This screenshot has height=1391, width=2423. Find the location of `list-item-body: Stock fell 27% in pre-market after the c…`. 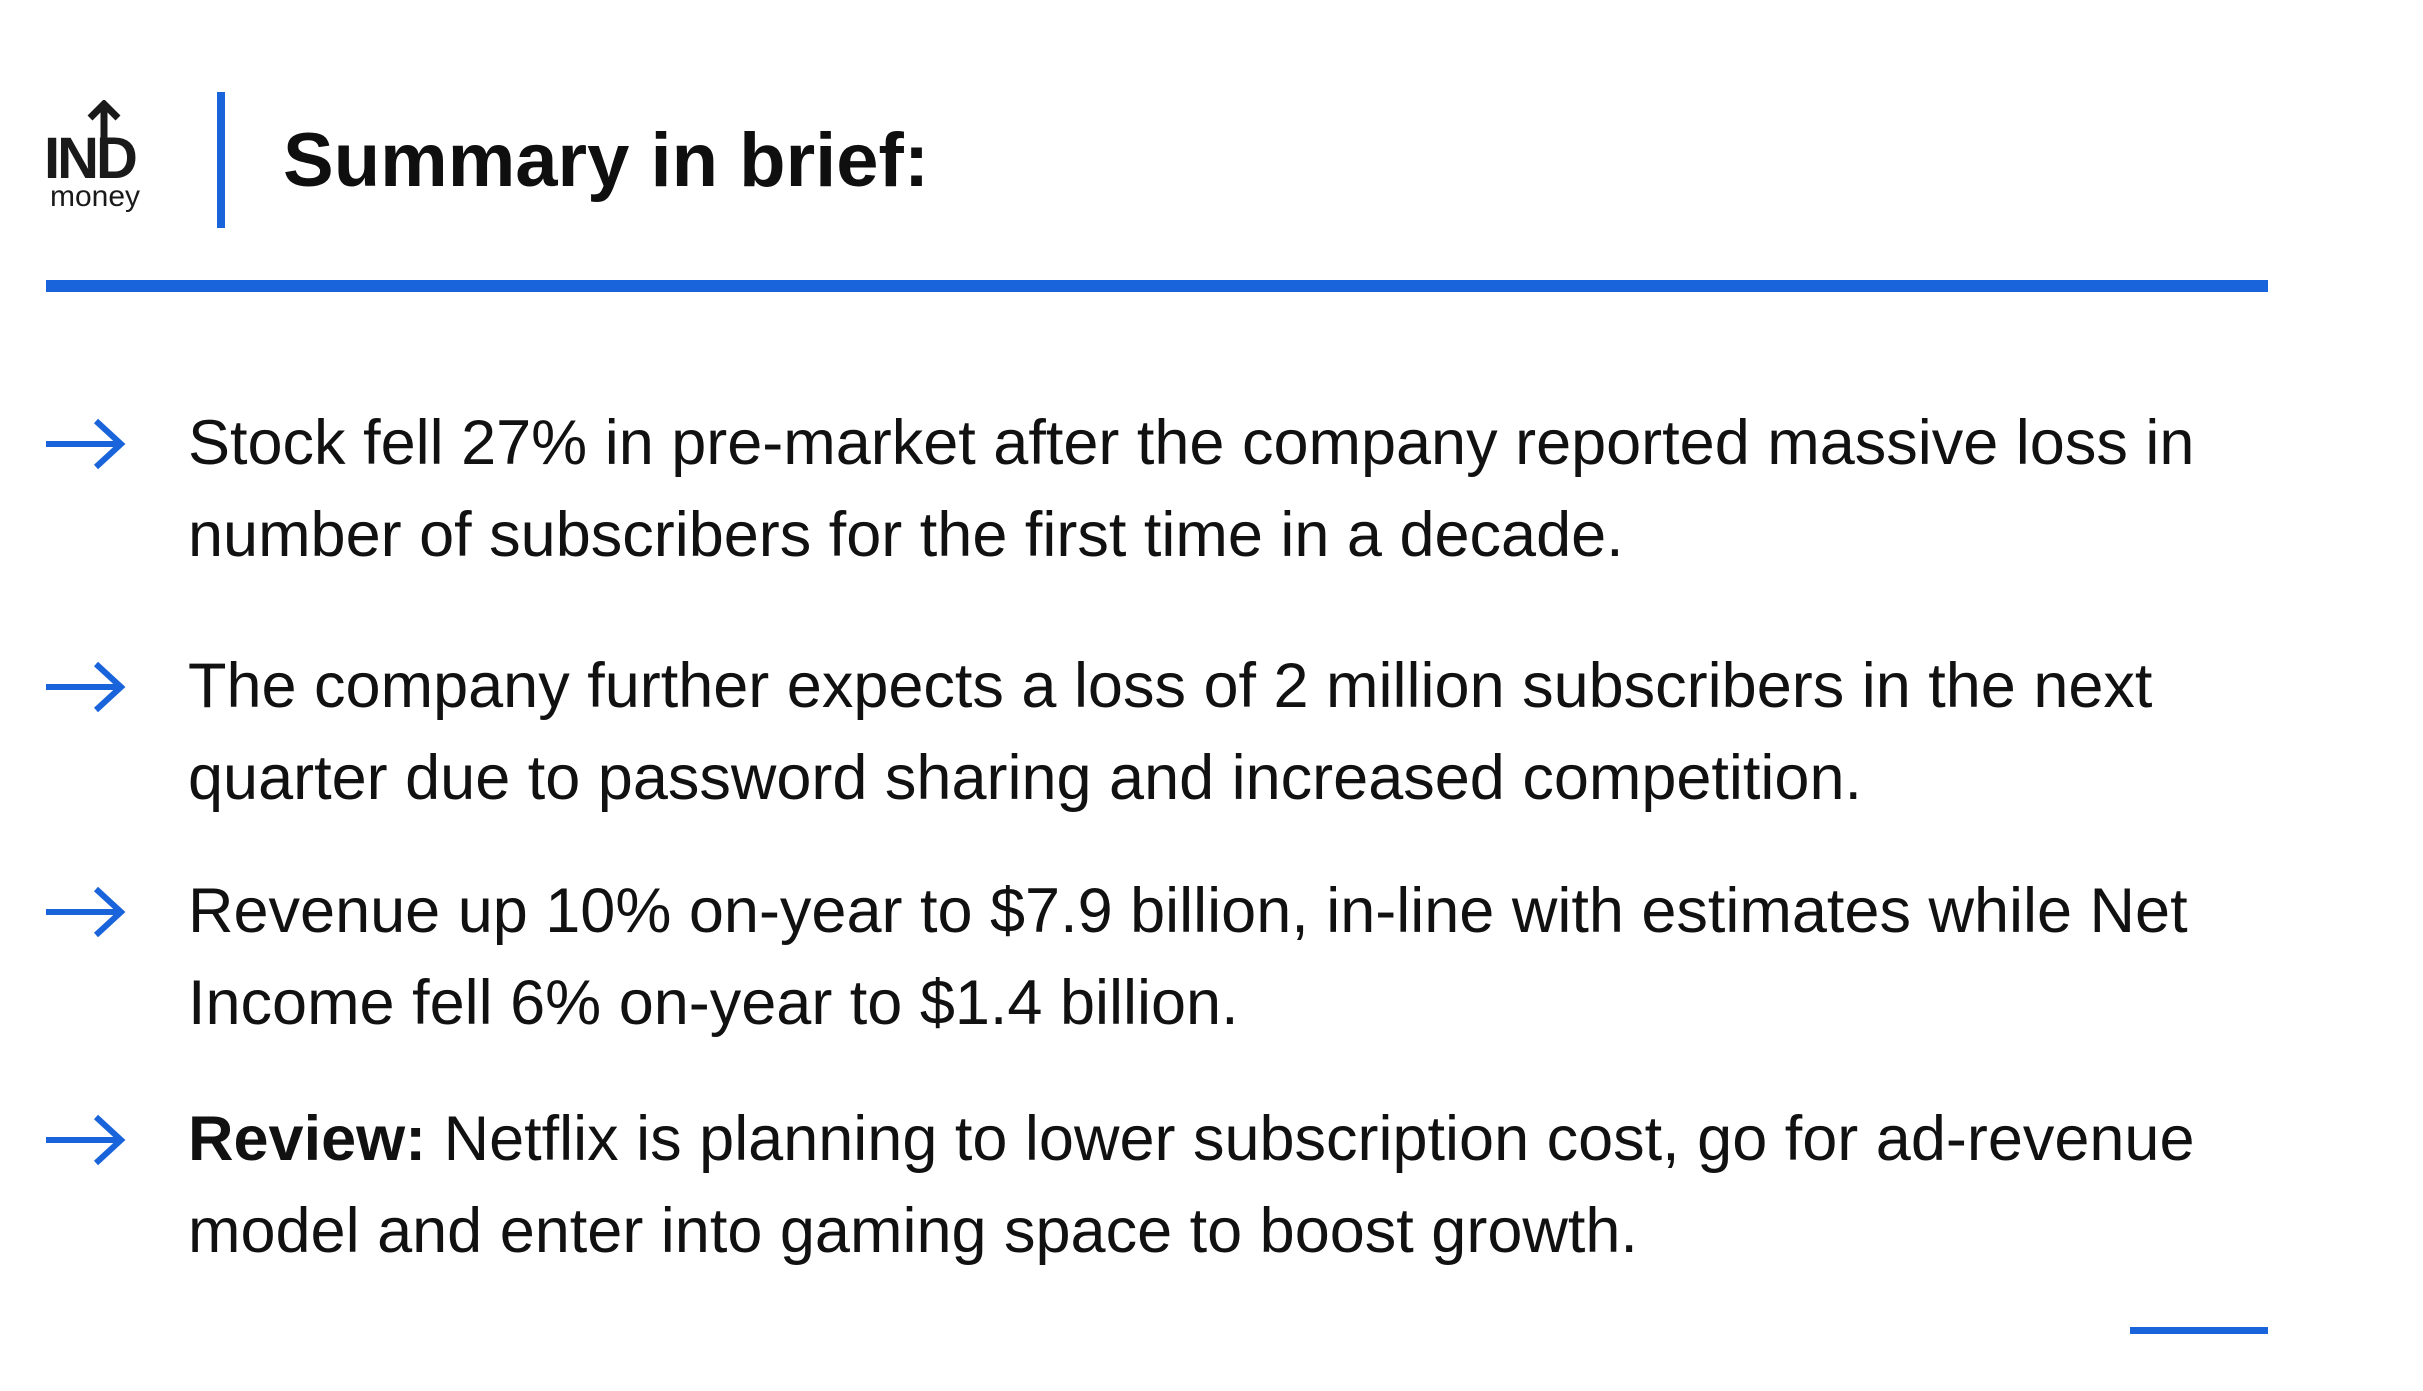

list-item-body: Stock fell 27% in pre-market after the c… is located at coordinates (1191, 489).